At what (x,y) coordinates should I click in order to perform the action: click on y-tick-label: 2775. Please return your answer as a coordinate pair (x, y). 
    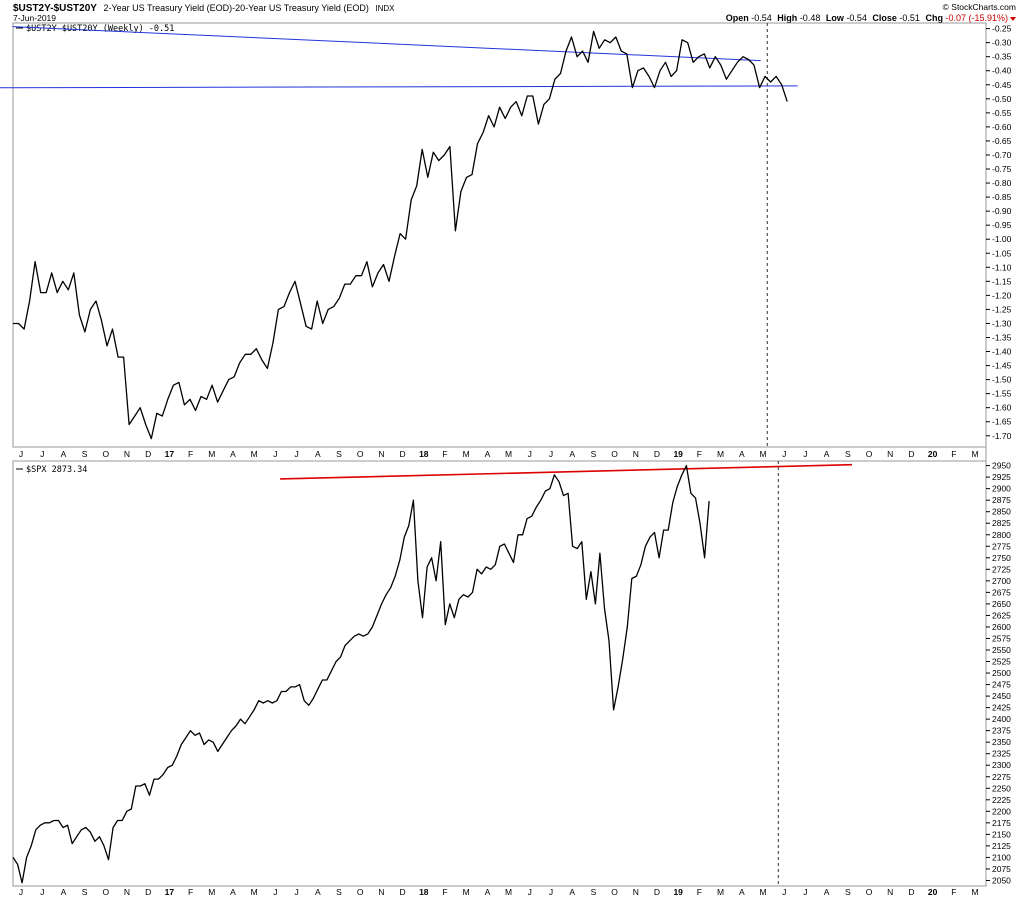
    Looking at the image, I should click on (1001, 546).